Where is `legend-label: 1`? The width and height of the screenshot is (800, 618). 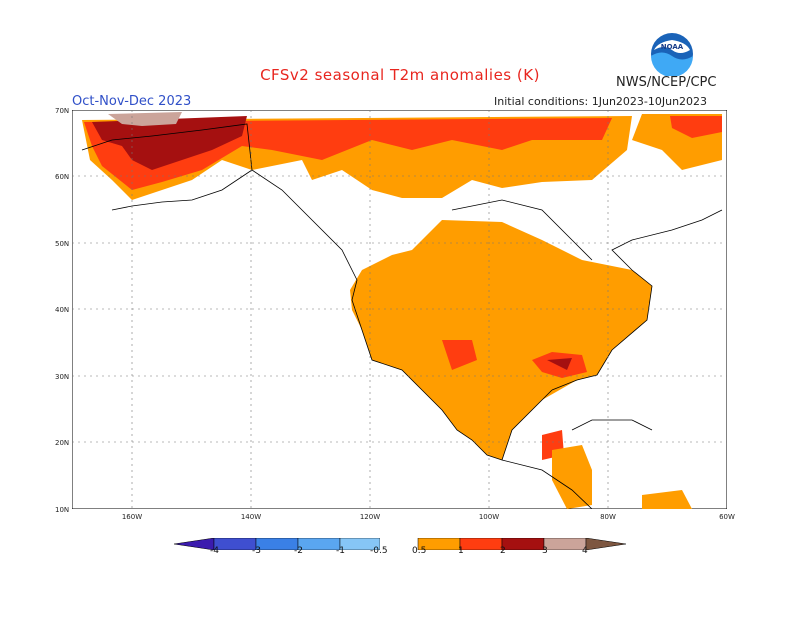
legend-label: 1 is located at coordinates (461, 551).